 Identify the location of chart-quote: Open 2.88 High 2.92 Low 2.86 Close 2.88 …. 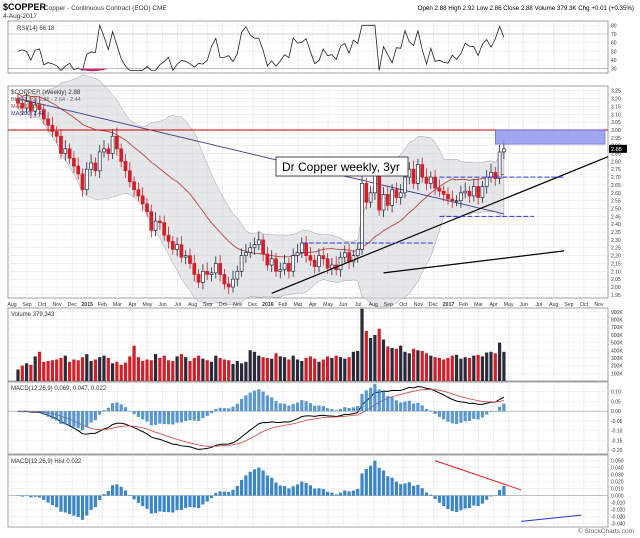
(526, 8).